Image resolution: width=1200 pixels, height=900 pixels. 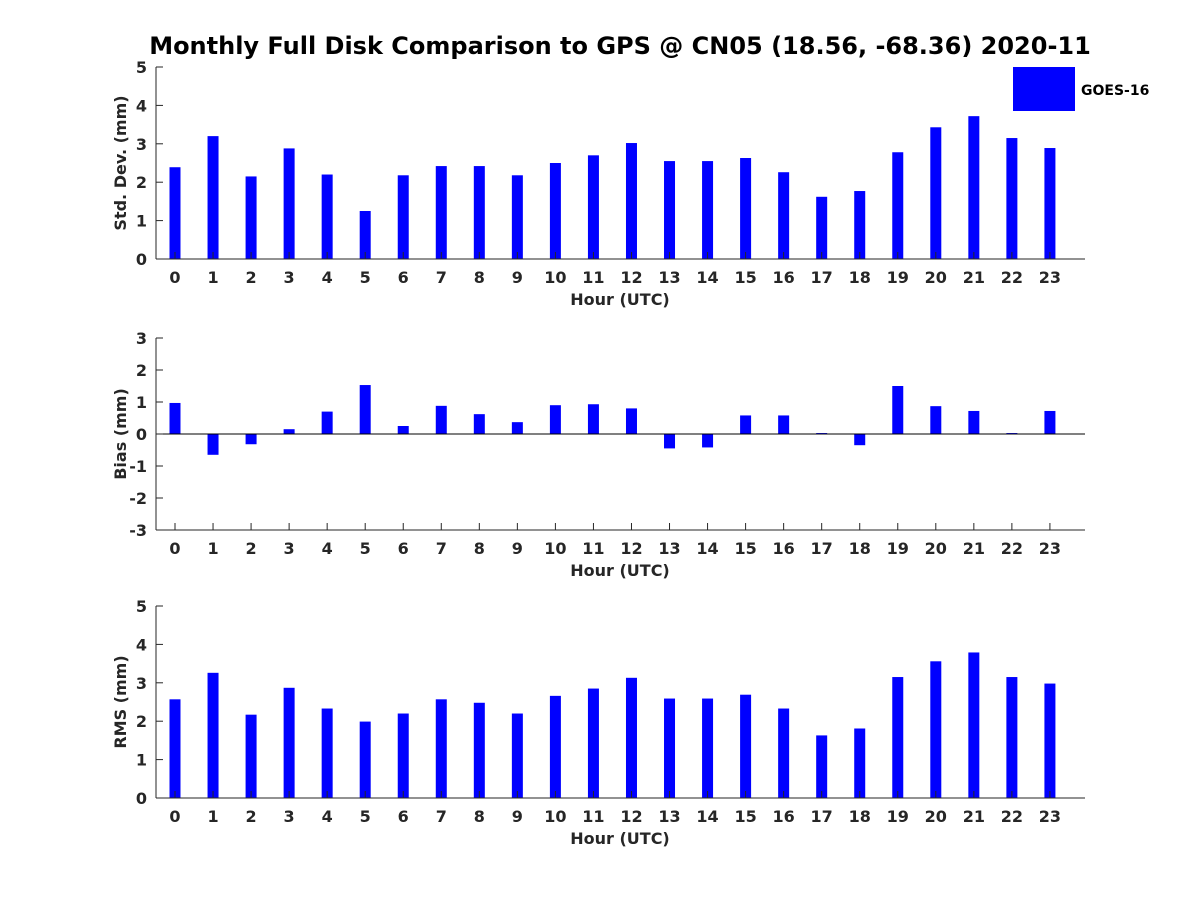 What do you see at coordinates (1044, 89) in the screenshot?
I see `legend-swatch` at bounding box center [1044, 89].